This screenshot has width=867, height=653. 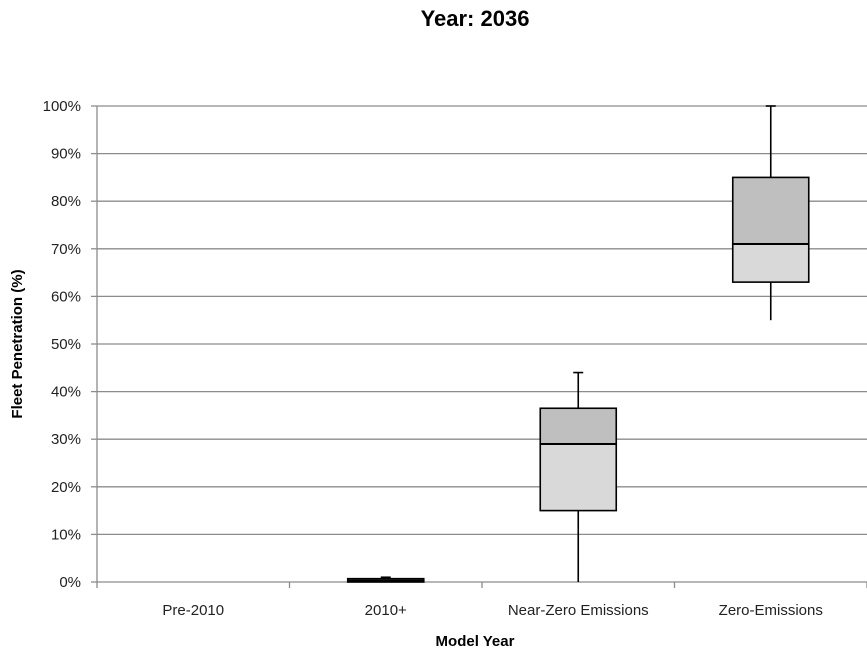 What do you see at coordinates (193, 610) in the screenshot?
I see `x-tick-label: Pre-2010` at bounding box center [193, 610].